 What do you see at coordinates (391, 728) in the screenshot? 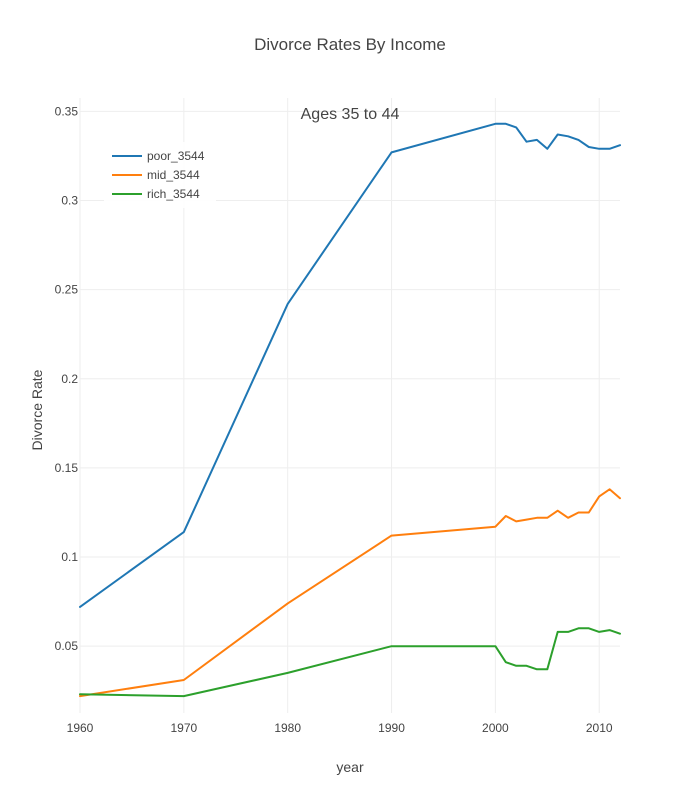
I see `x-tick-label: 1990` at bounding box center [391, 728].